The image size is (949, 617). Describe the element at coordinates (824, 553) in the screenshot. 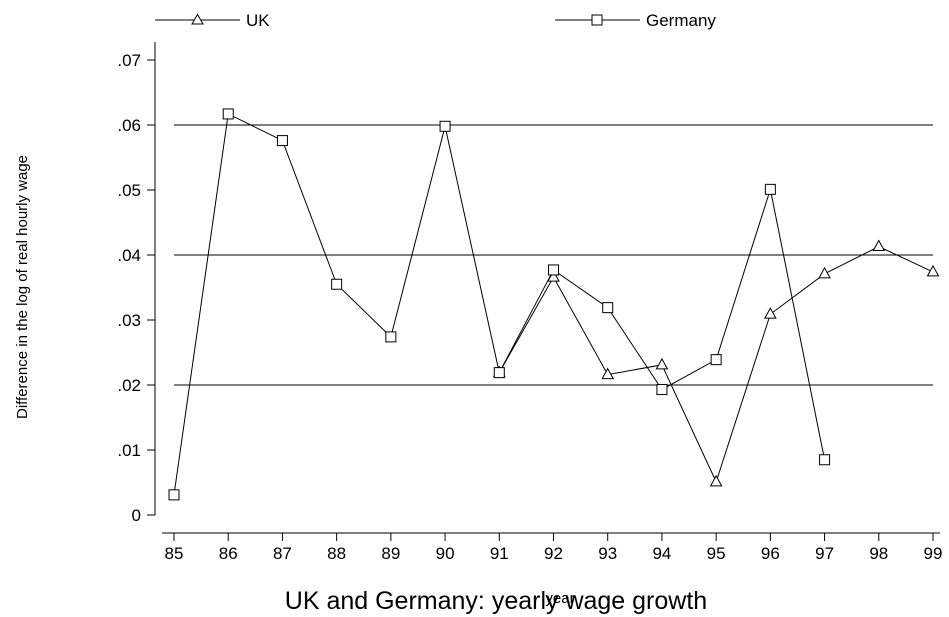

I see `x-tick-label: 97` at that location.